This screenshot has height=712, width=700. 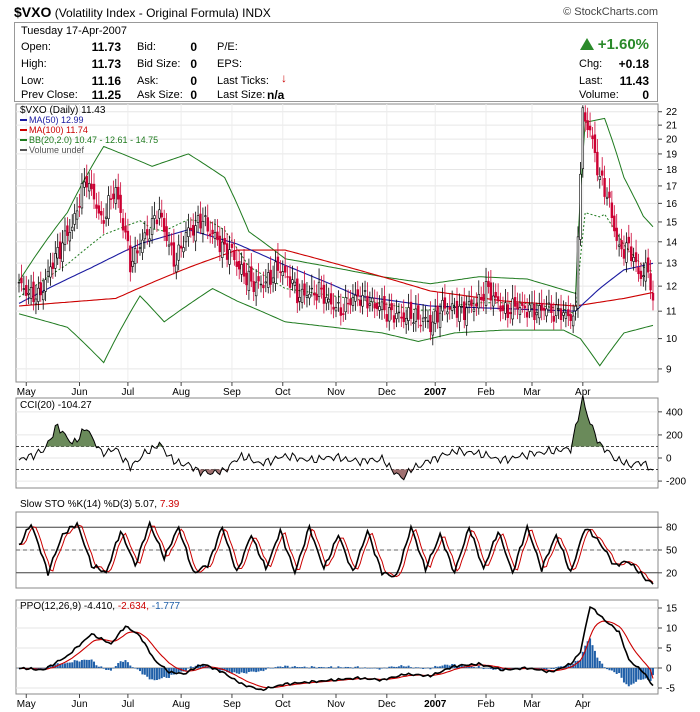 I want to click on price-panel-title: $VXO (Daily) 11.43, so click(x=63, y=110).